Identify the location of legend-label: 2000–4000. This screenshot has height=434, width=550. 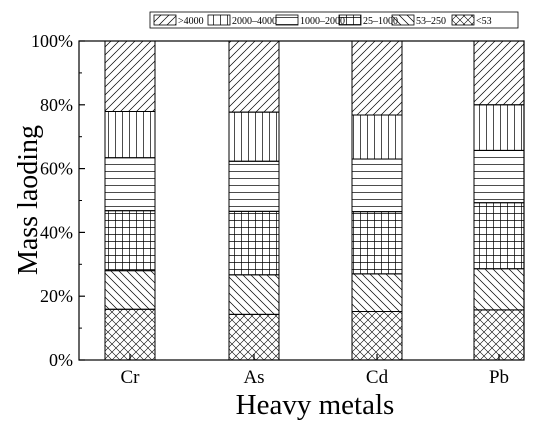
(254, 21).